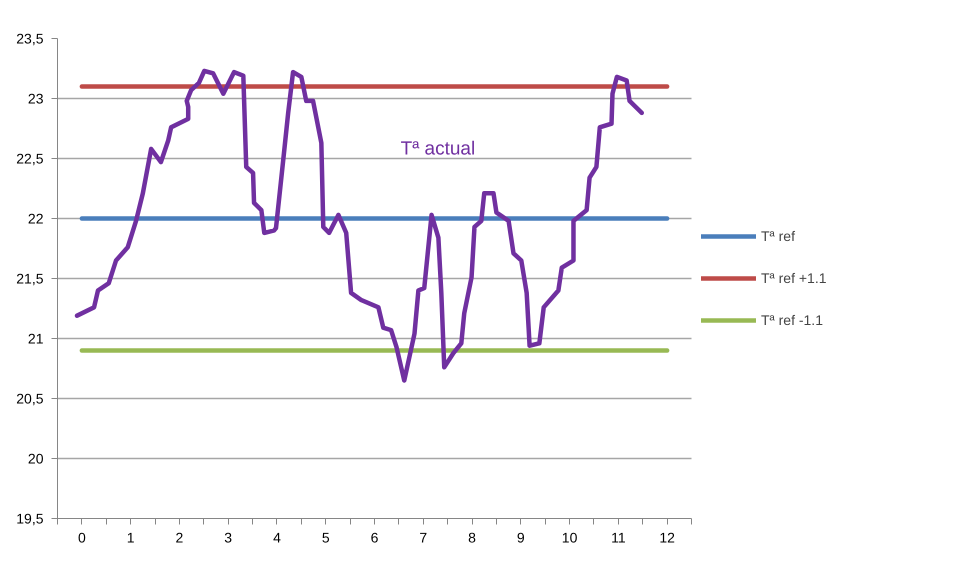 This screenshot has width=958, height=579. What do you see at coordinates (30, 158) in the screenshot?
I see `y-tick-label: 22,5` at bounding box center [30, 158].